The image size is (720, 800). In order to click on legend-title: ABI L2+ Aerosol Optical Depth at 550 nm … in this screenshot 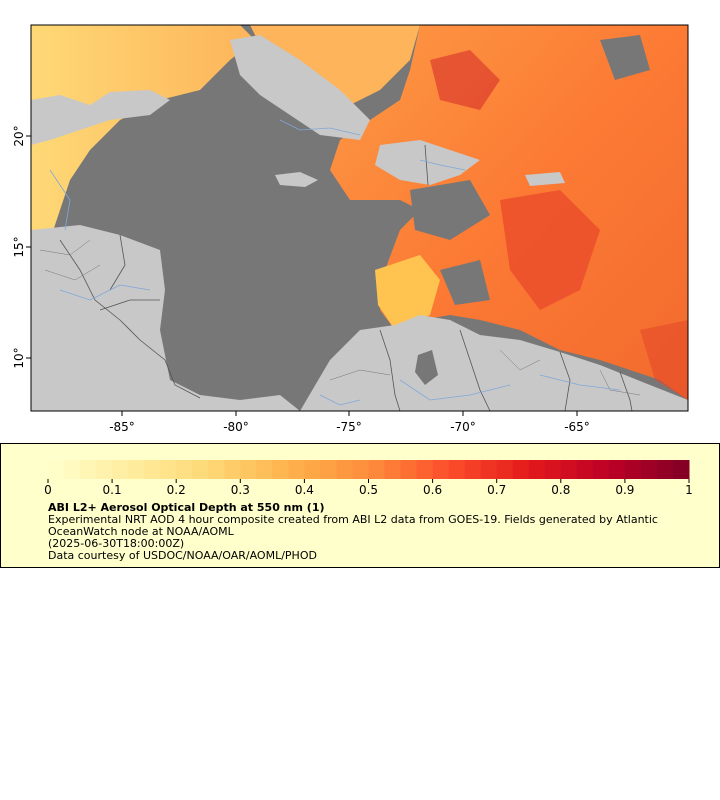, I will do `click(186, 507)`.